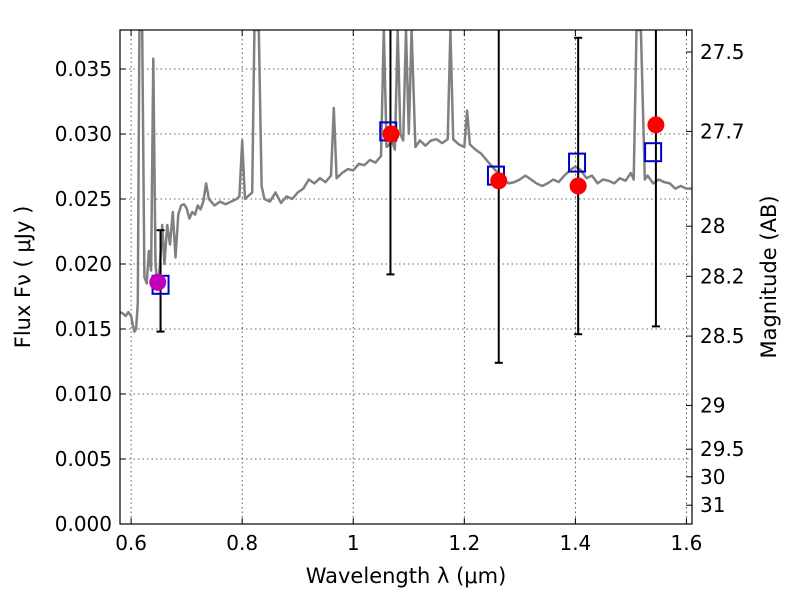 The height and width of the screenshot is (600, 800). I want to click on x-tick-label: 1, so click(353, 543).